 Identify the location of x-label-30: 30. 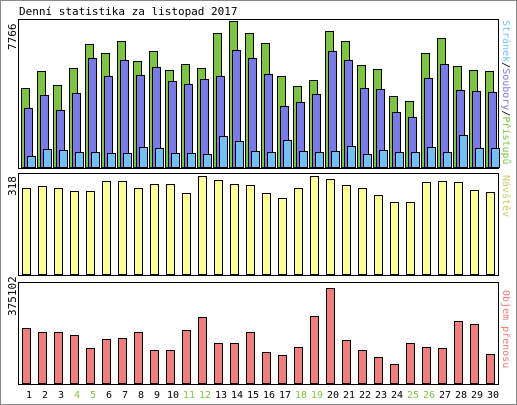
(493, 395).